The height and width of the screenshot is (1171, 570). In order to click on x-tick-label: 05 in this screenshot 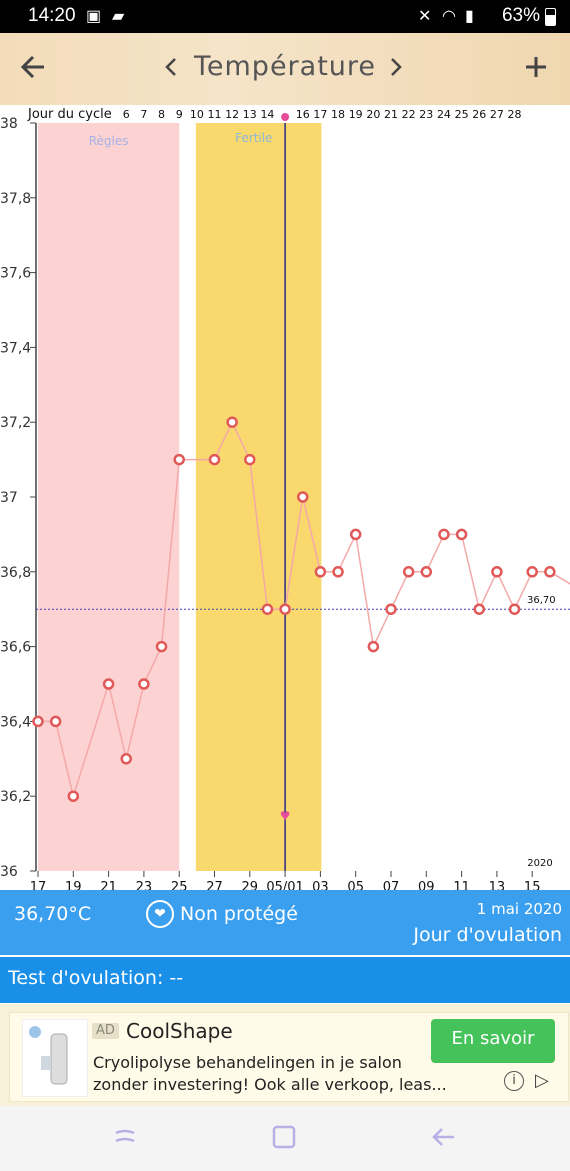, I will do `click(355, 885)`.